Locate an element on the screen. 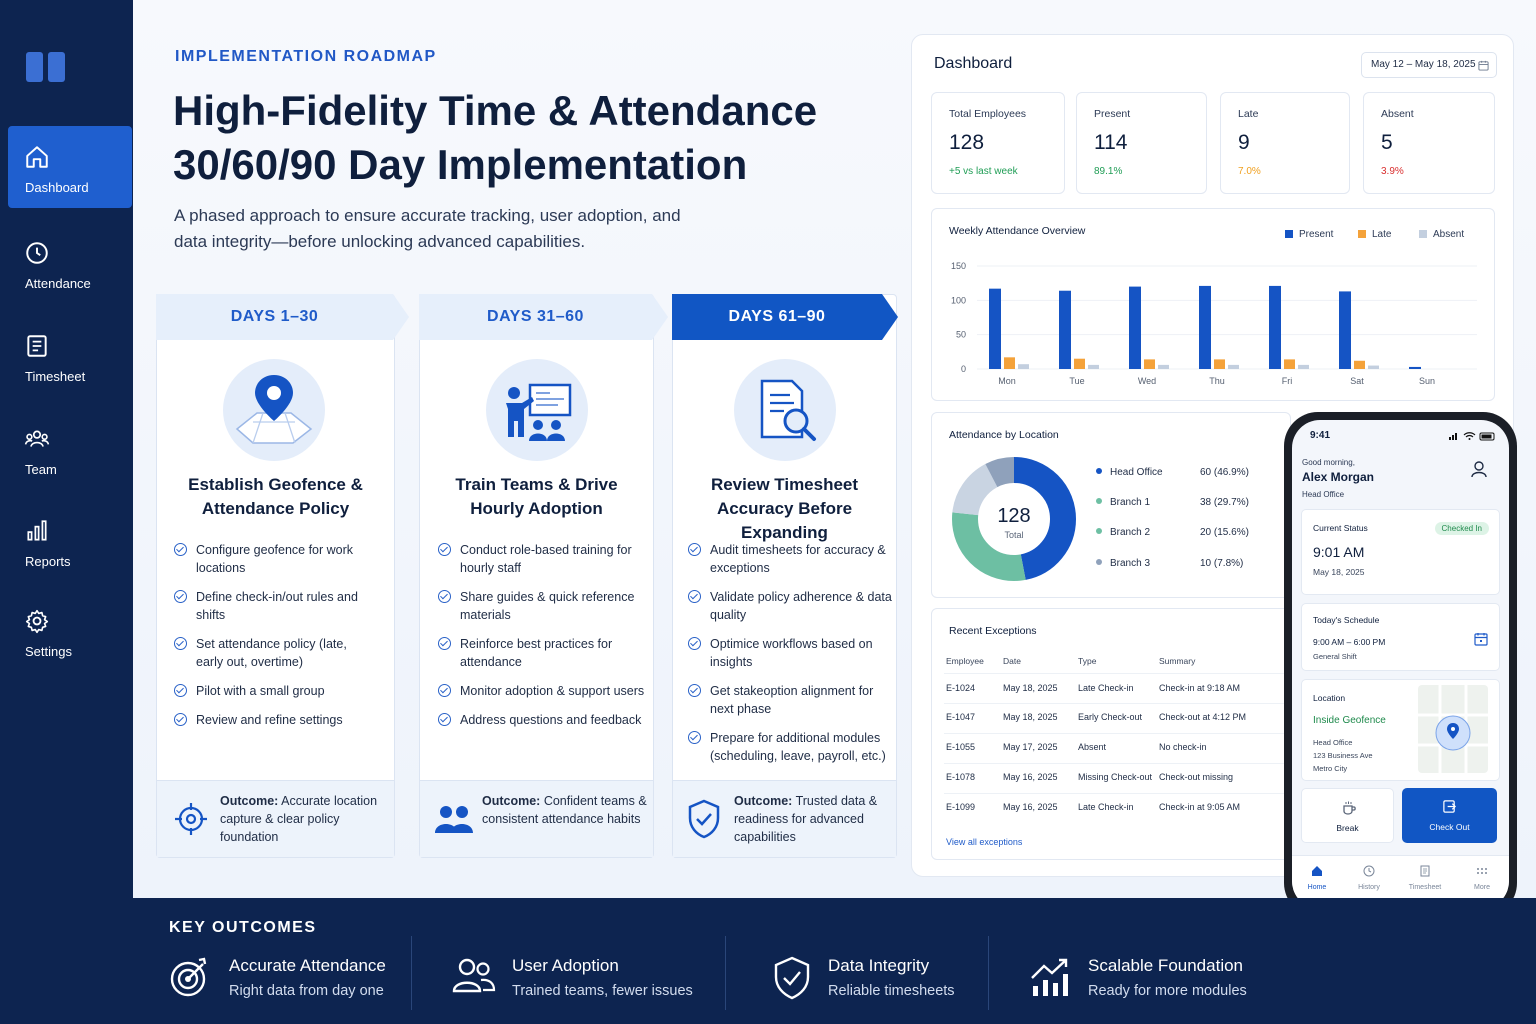 This screenshot has width=1536, height=1024. x-tick-label: Sun is located at coordinates (1427, 381).